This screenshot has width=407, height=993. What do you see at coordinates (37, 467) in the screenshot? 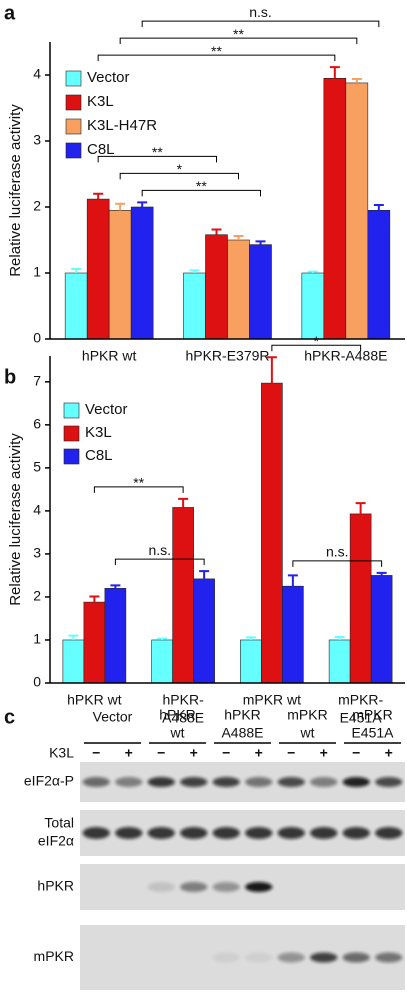
I see `y-tick-label: 5` at bounding box center [37, 467].